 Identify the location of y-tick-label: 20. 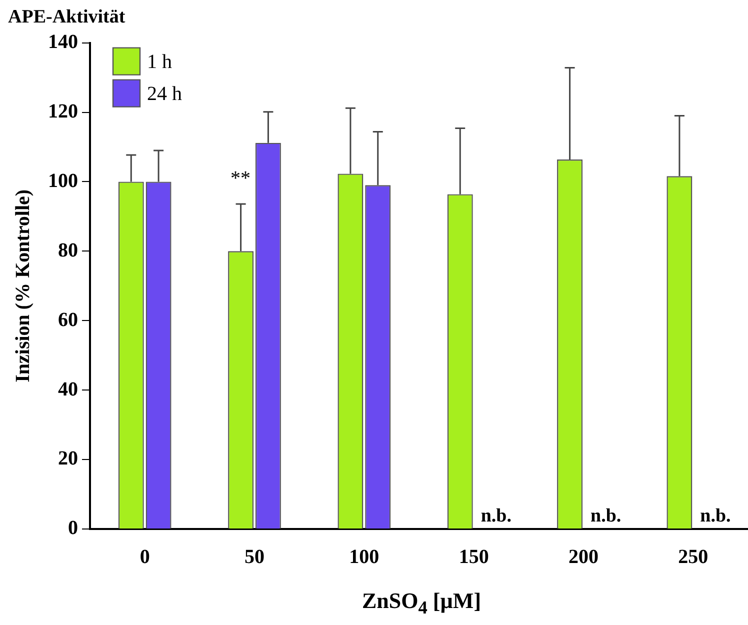
(68, 459).